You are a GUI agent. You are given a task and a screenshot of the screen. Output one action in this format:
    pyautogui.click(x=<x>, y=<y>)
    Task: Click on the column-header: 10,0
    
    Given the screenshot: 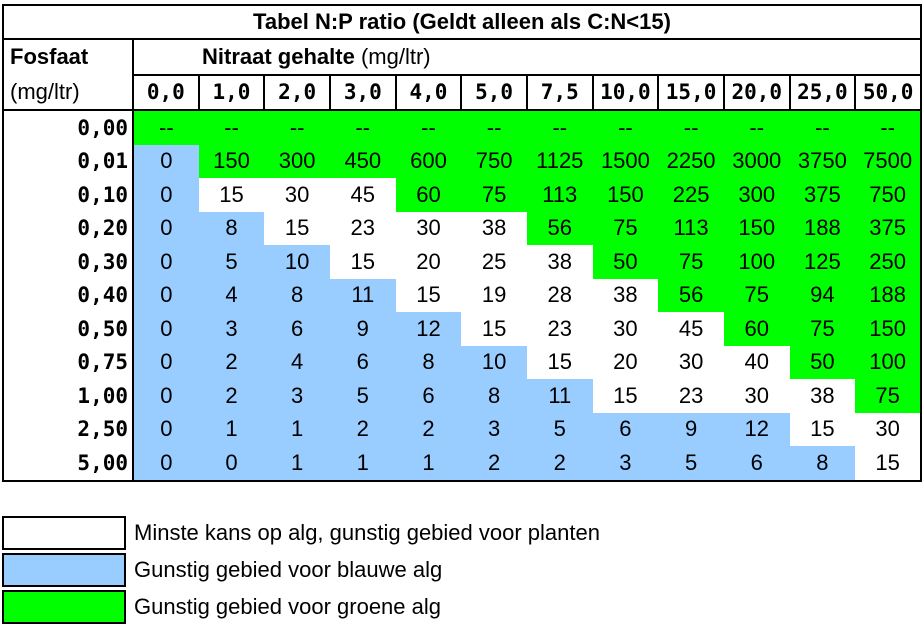 What is the action you would take?
    pyautogui.click(x=625, y=92)
    